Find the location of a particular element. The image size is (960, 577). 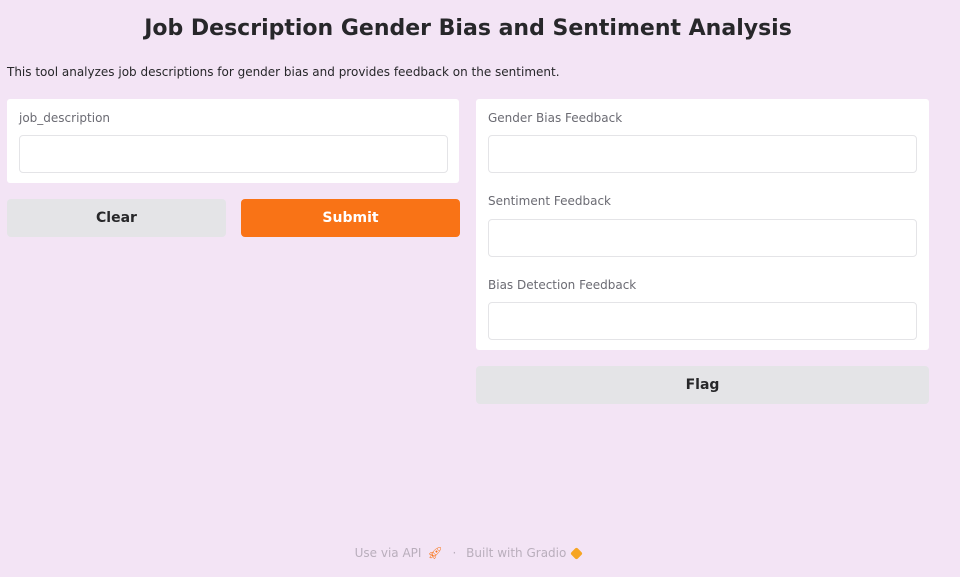

sentiment-feedback-output is located at coordinates (702, 238).